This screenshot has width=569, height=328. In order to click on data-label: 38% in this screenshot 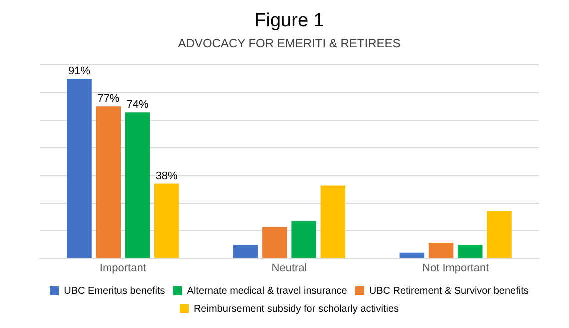, I will do `click(167, 176)`.